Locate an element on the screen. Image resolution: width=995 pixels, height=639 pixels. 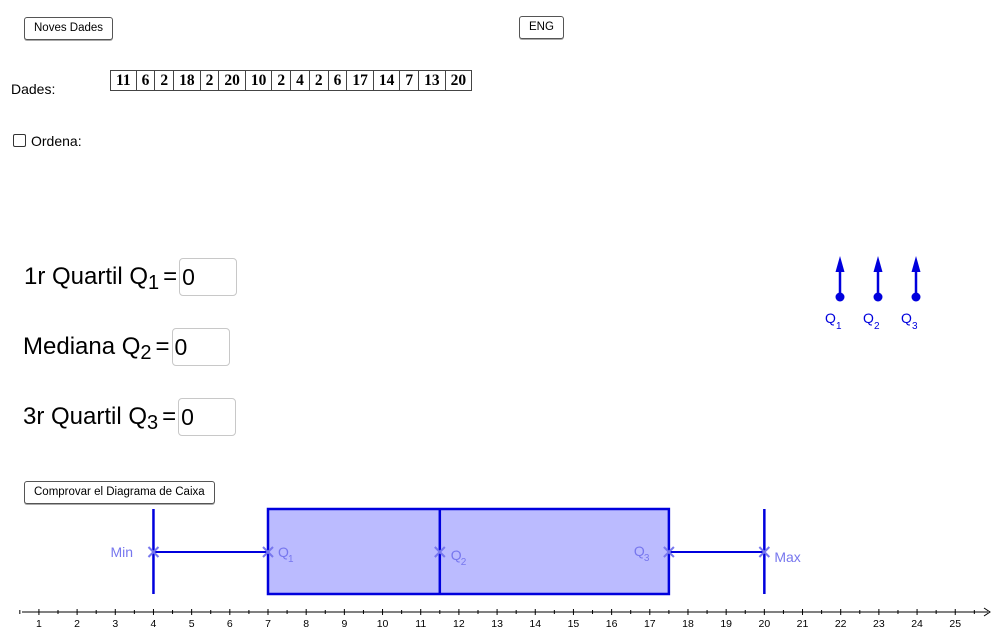
q1-equals: = is located at coordinates (170, 276).